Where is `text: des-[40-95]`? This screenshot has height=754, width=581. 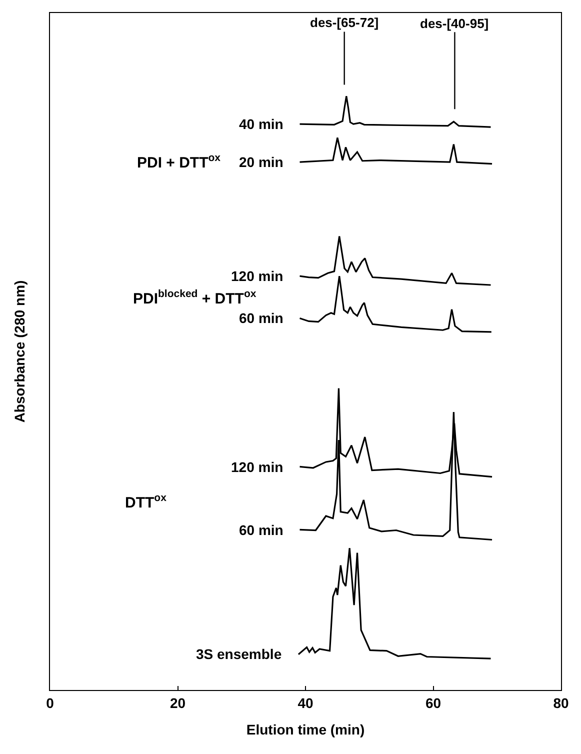 text: des-[40-95] is located at coordinates (454, 23).